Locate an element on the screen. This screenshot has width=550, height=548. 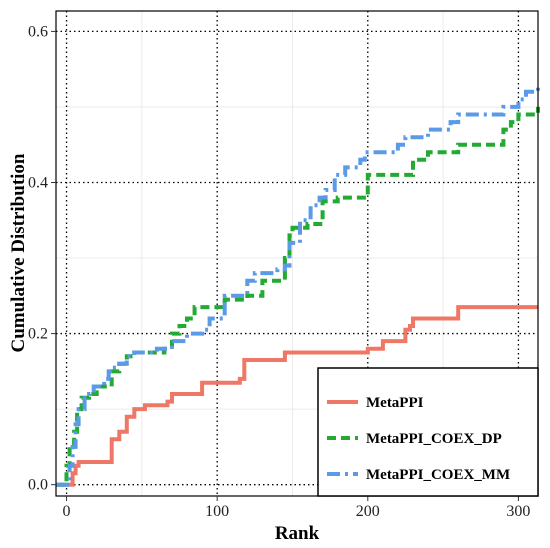
legend-label-metappi-coex-mm: MetaPPI_COEX_MM is located at coordinates (438, 475).